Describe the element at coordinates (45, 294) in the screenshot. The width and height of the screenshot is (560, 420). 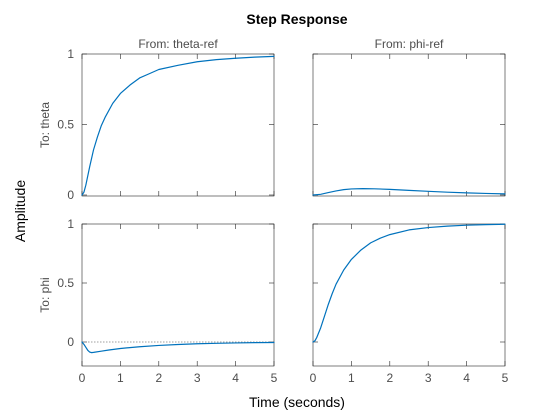
I see `output-label: To: phi` at that location.